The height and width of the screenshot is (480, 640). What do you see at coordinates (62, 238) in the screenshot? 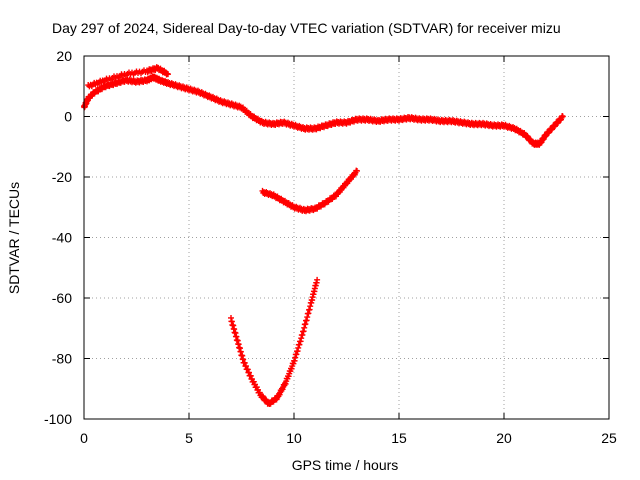
I see `y-tick-label: -40` at bounding box center [62, 238].